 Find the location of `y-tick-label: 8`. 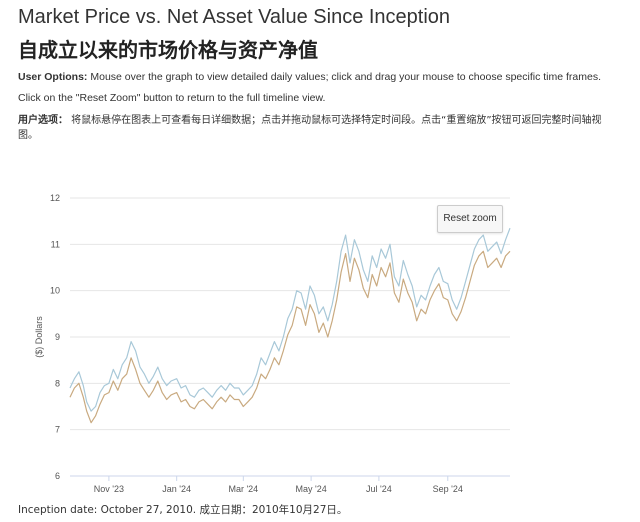

y-tick-label: 8 is located at coordinates (57, 383).